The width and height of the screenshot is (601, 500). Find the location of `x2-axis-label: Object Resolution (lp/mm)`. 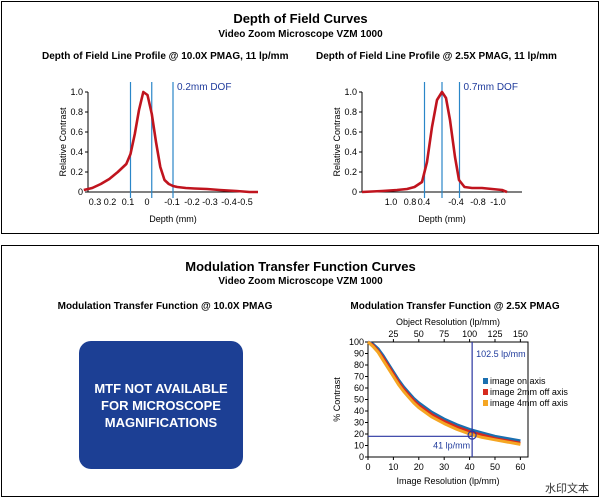

x2-axis-label: Object Resolution (lp/mm) is located at coordinates (448, 322).